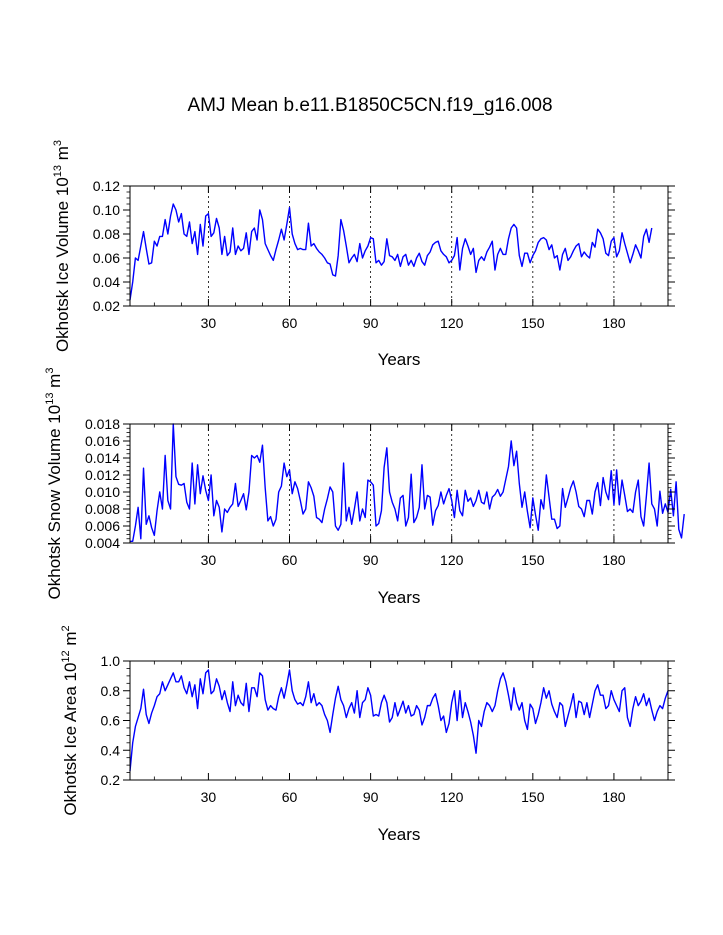  Describe the element at coordinates (106, 306) in the screenshot. I see `ice-volume-ytick-label-0: 0.02` at that location.